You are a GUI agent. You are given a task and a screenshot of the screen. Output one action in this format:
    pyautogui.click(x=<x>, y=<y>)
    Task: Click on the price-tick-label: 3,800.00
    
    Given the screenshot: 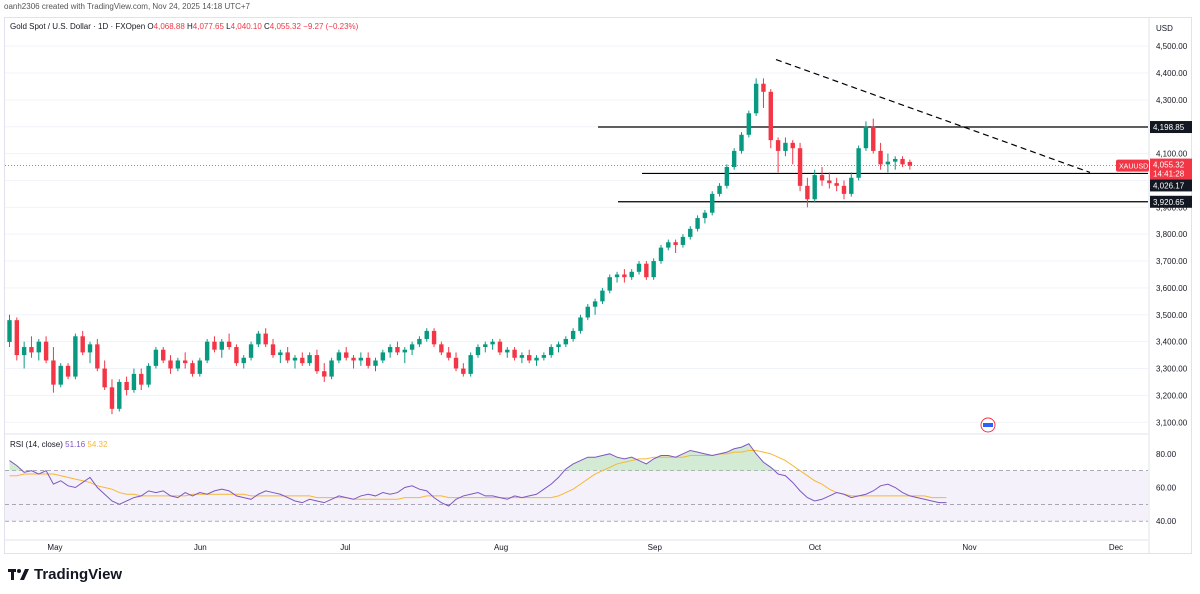 What is the action you would take?
    pyautogui.click(x=1172, y=234)
    